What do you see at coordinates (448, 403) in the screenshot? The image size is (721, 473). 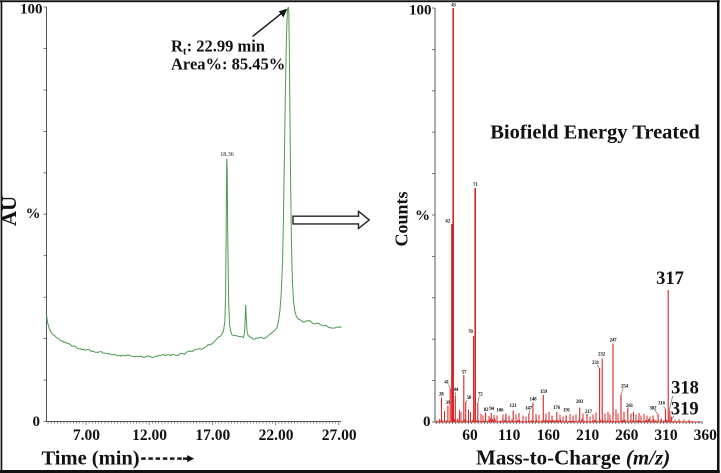 I see `svg-text: 39` at bounding box center [448, 403].